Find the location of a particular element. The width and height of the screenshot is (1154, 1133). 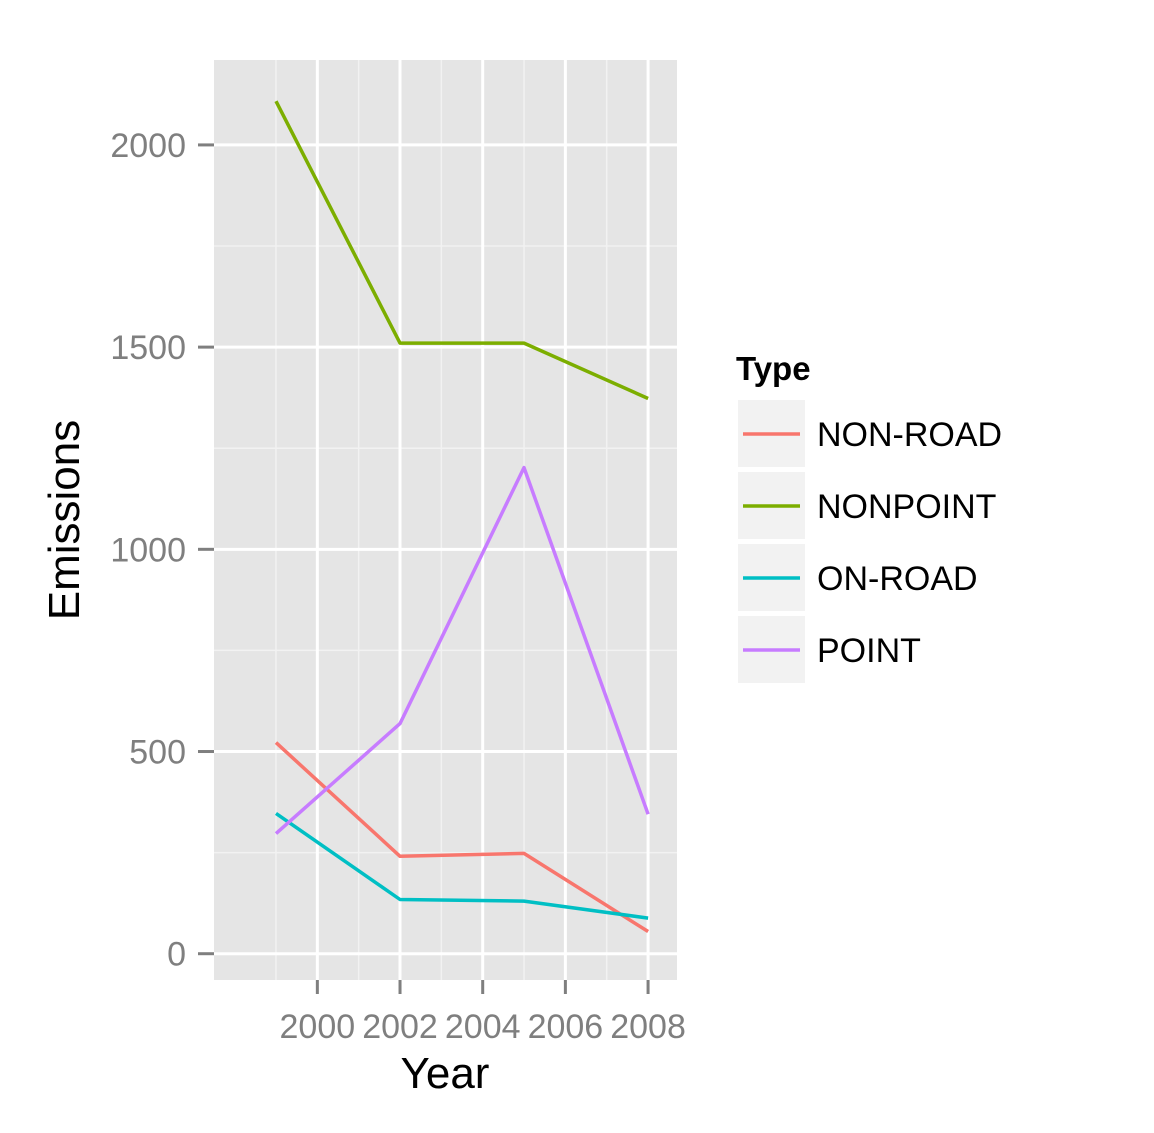

x-tick-label: 2000 is located at coordinates (318, 1027).